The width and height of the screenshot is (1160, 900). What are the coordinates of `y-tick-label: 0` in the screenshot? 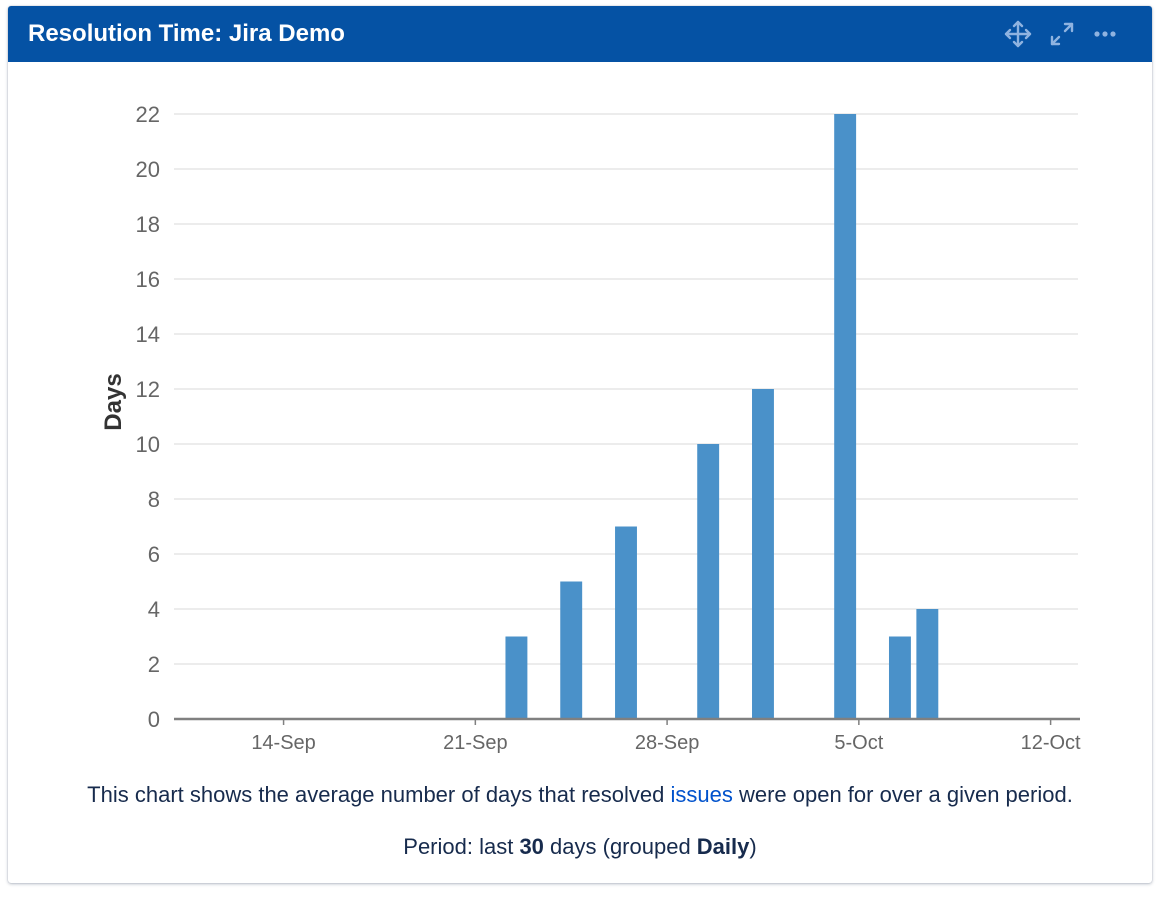 It's located at (154, 719).